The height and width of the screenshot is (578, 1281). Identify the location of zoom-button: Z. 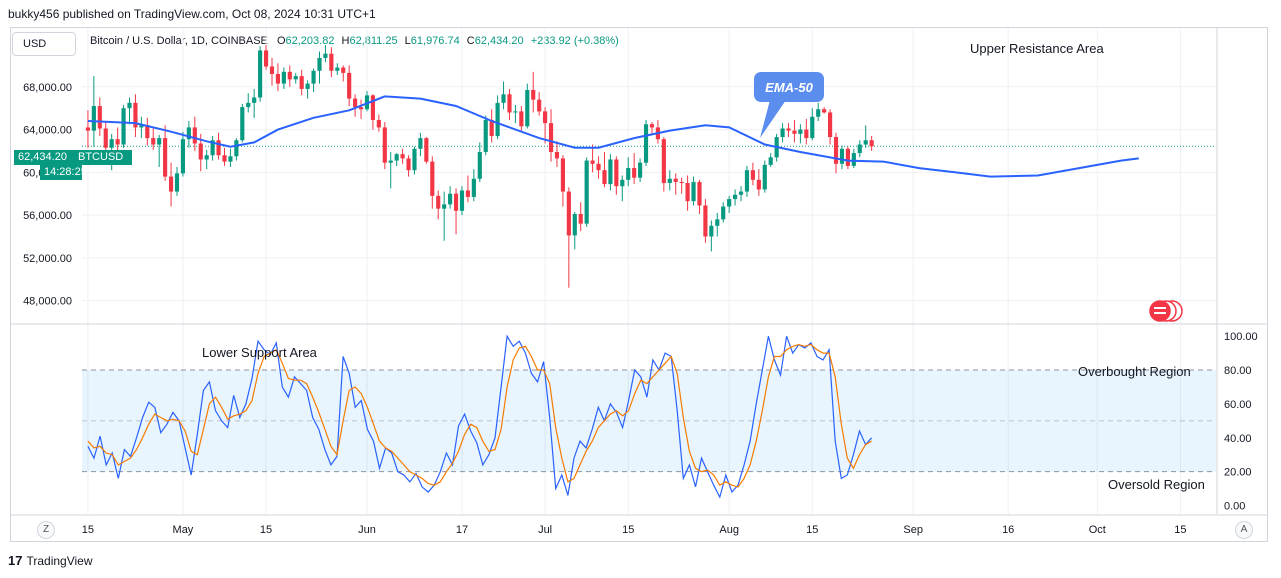
(46, 530).